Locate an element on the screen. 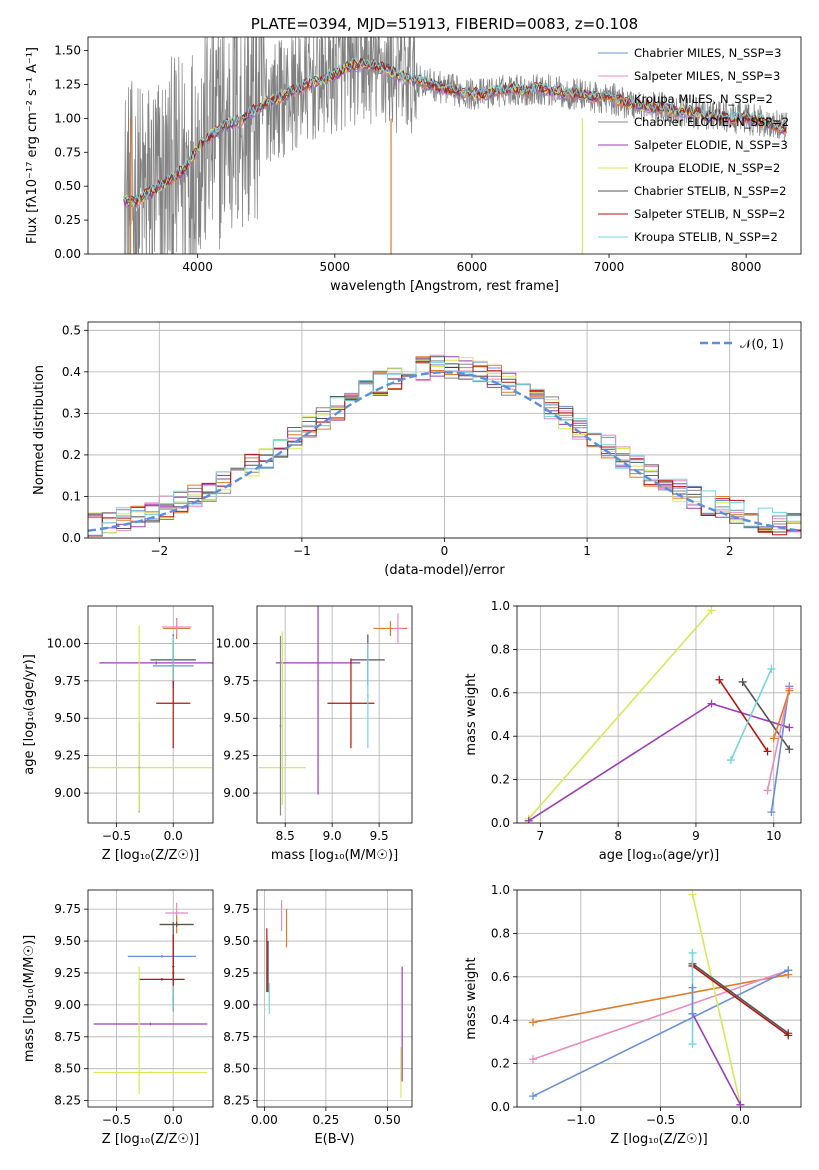 Image resolution: width=819 pixels, height=1170 pixels. tick-label-x: 0.25 is located at coordinates (326, 1120).